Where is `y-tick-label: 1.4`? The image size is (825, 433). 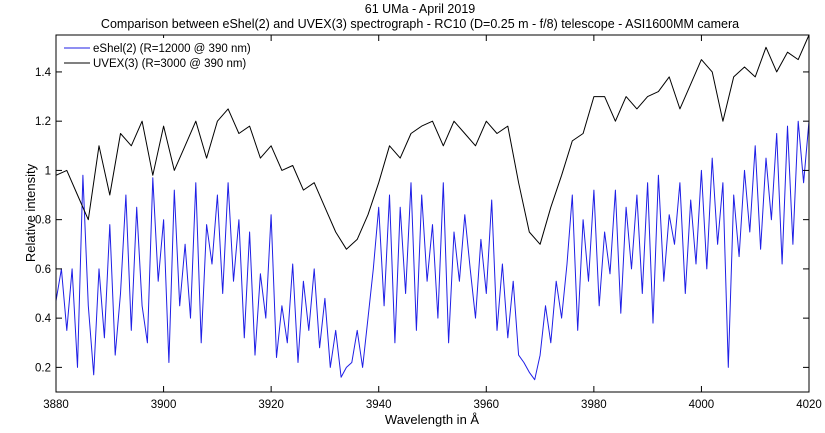
y-tick-label: 1.4 is located at coordinates (43, 73).